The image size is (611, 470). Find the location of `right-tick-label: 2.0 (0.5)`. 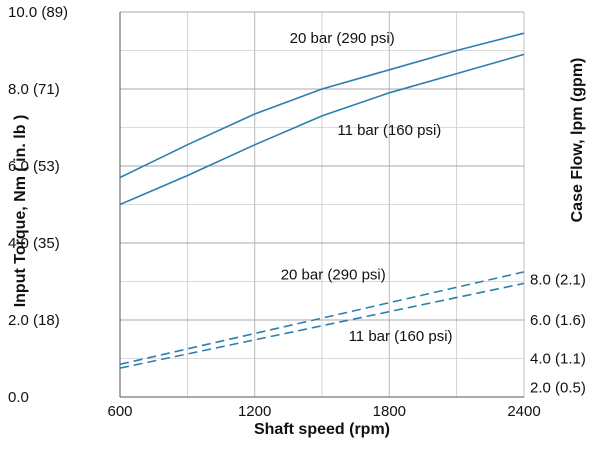

right-tick-label: 2.0 (0.5) is located at coordinates (558, 387).